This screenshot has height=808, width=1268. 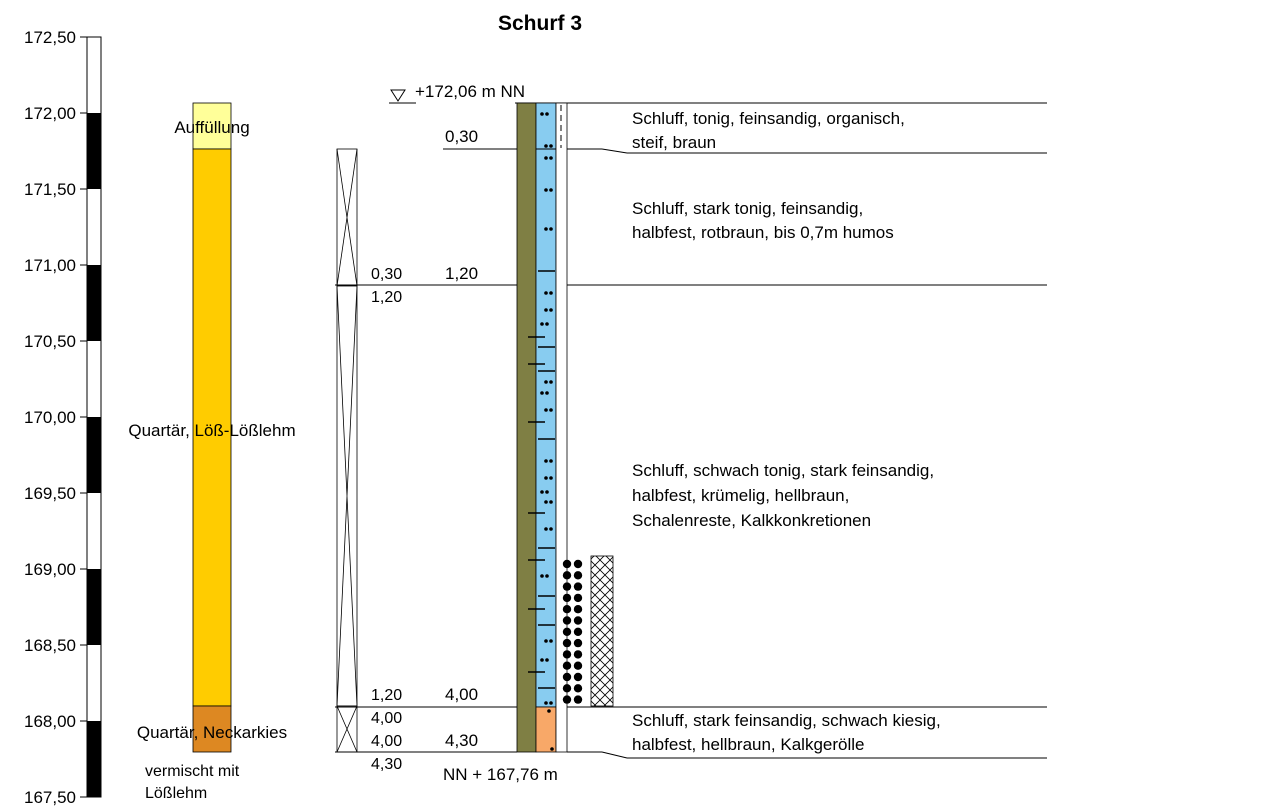 What do you see at coordinates (461, 136) in the screenshot?
I see `layer-depth-label: 0,30` at bounding box center [461, 136].